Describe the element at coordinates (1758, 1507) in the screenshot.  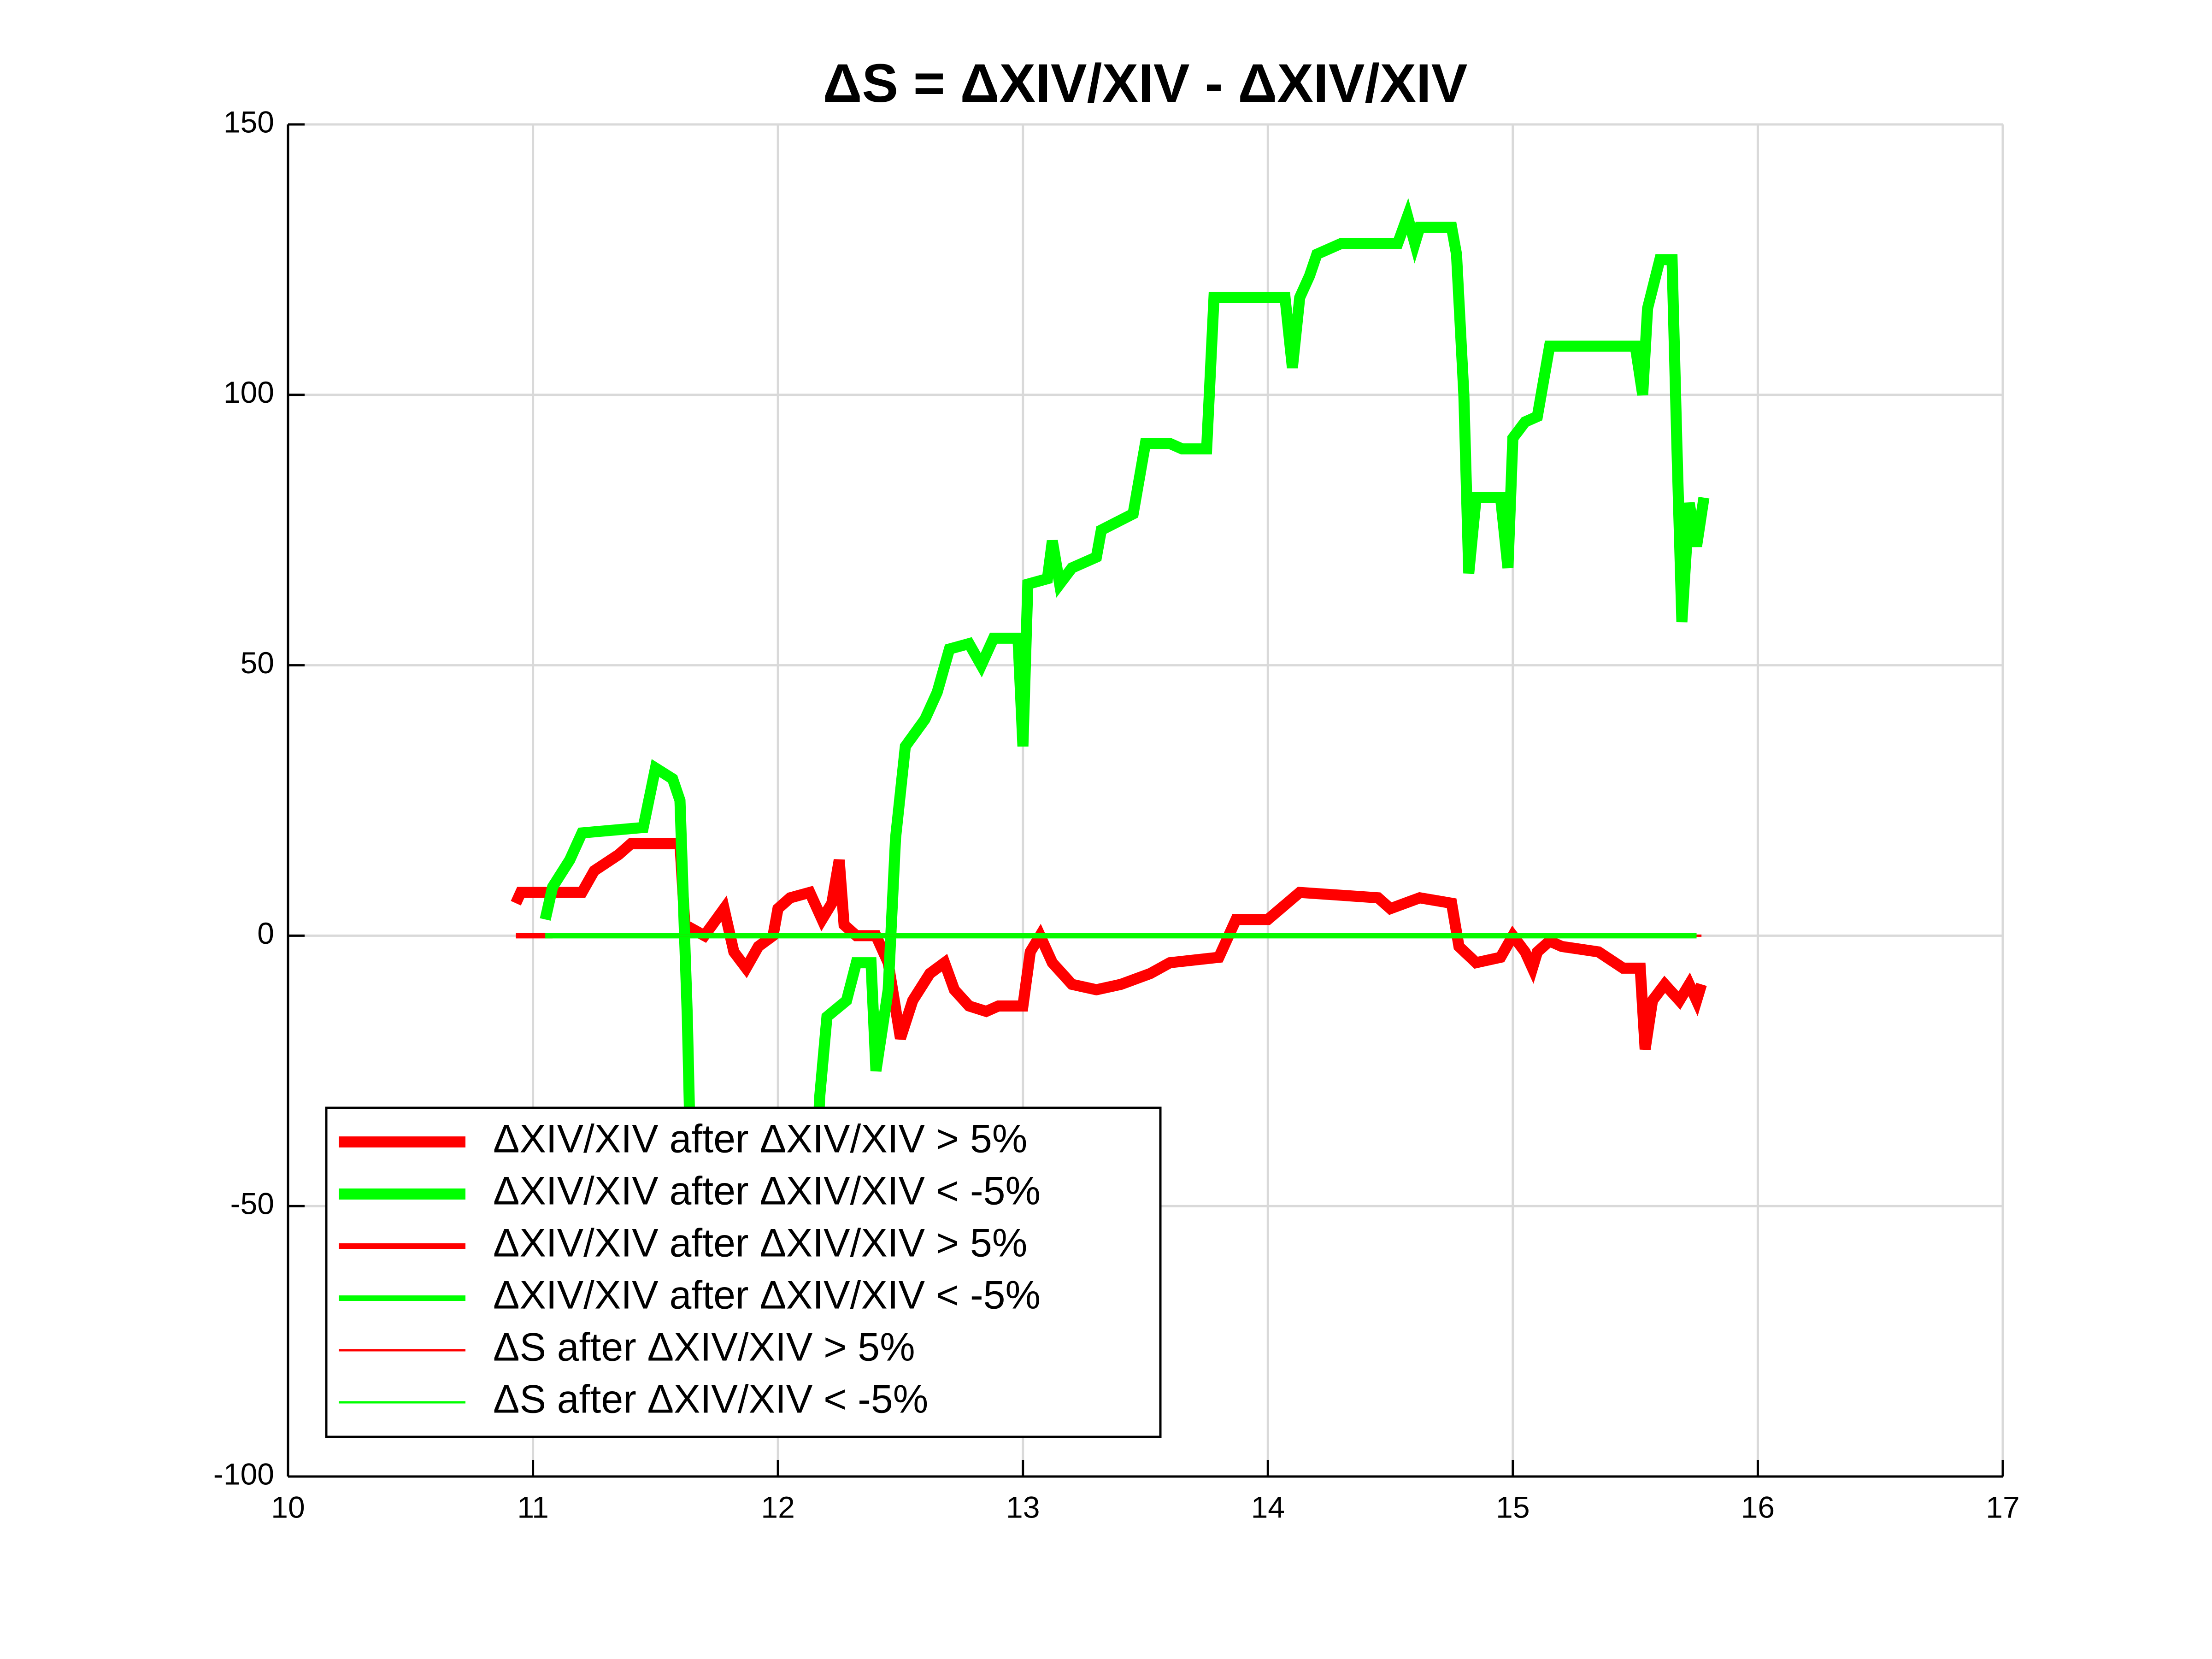
I see `x-tick-label: 16` at that location.